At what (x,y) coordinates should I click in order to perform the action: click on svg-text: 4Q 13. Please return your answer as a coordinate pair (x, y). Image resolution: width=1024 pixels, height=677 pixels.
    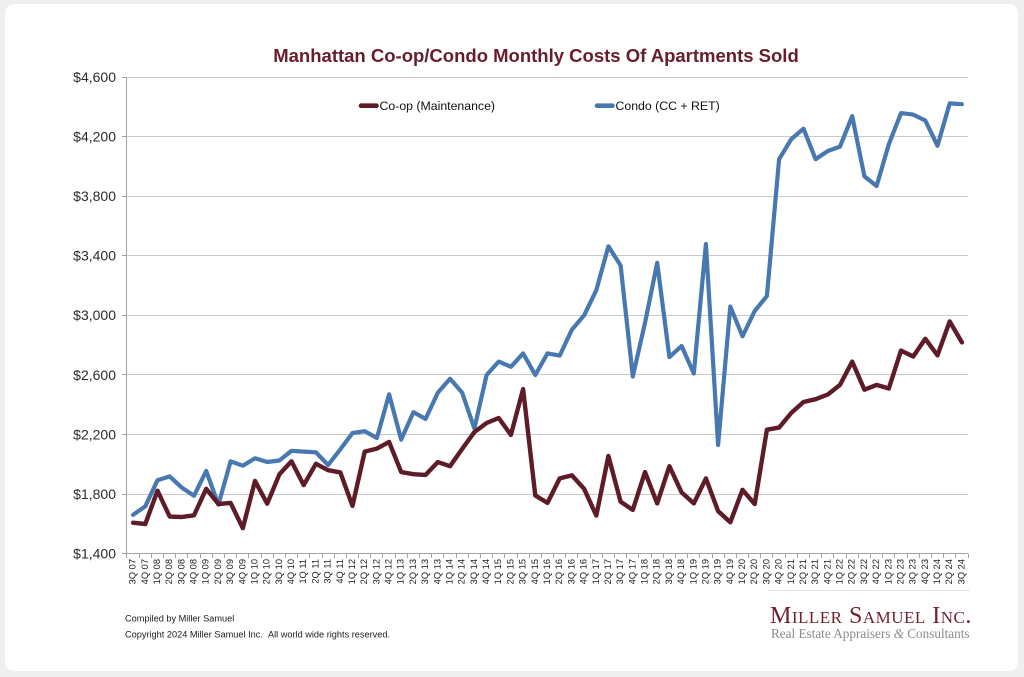
    Looking at the image, I should click on (437, 571).